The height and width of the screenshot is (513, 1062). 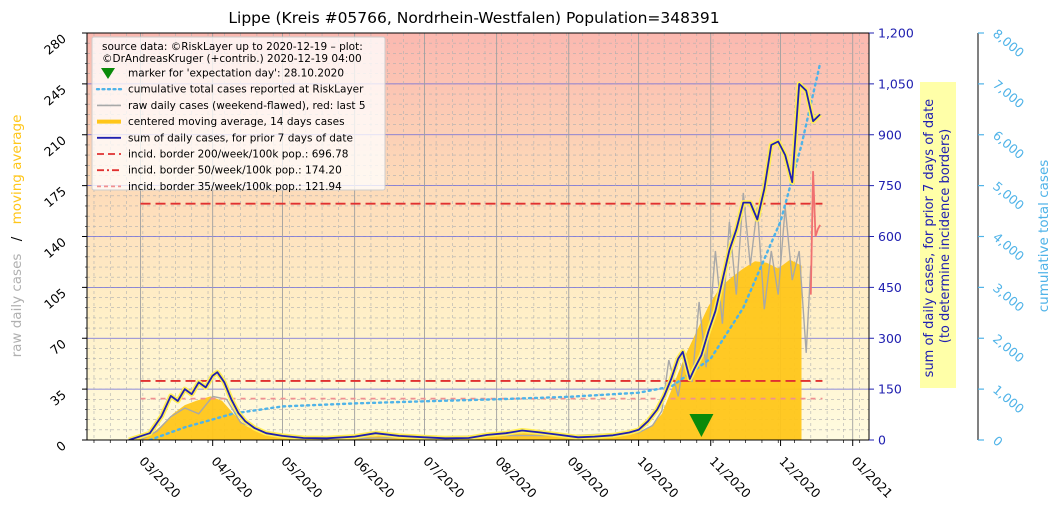 I want to click on markers, so click(x=701, y=425).